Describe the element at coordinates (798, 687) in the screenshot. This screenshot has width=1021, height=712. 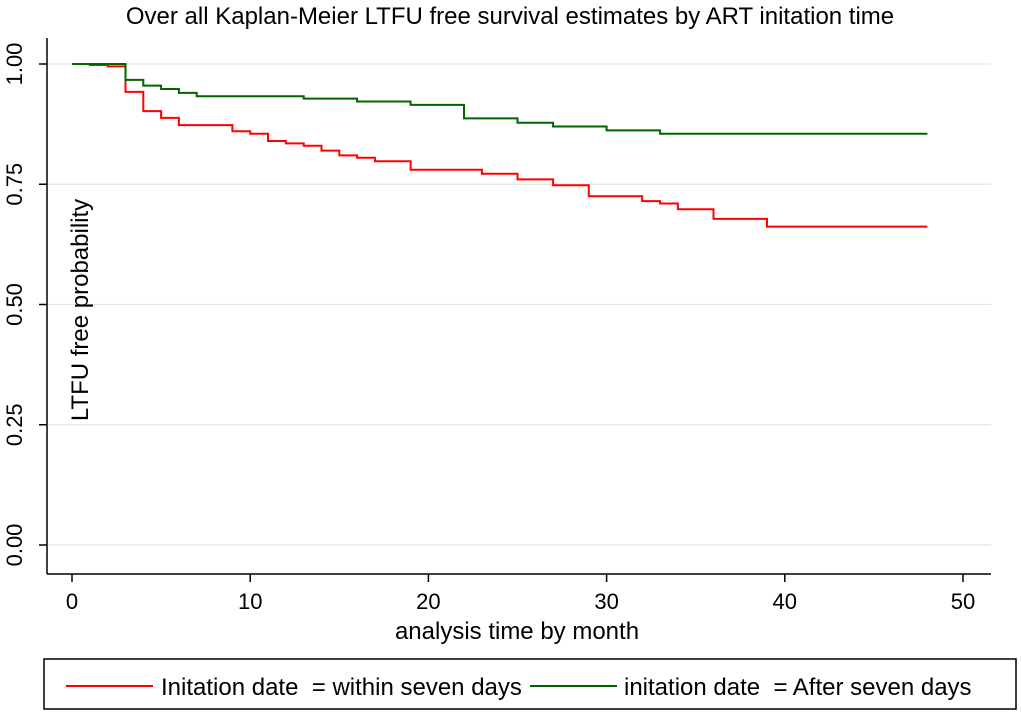
I see `legend-label-after-seven-days: initation date = After seven days` at that location.